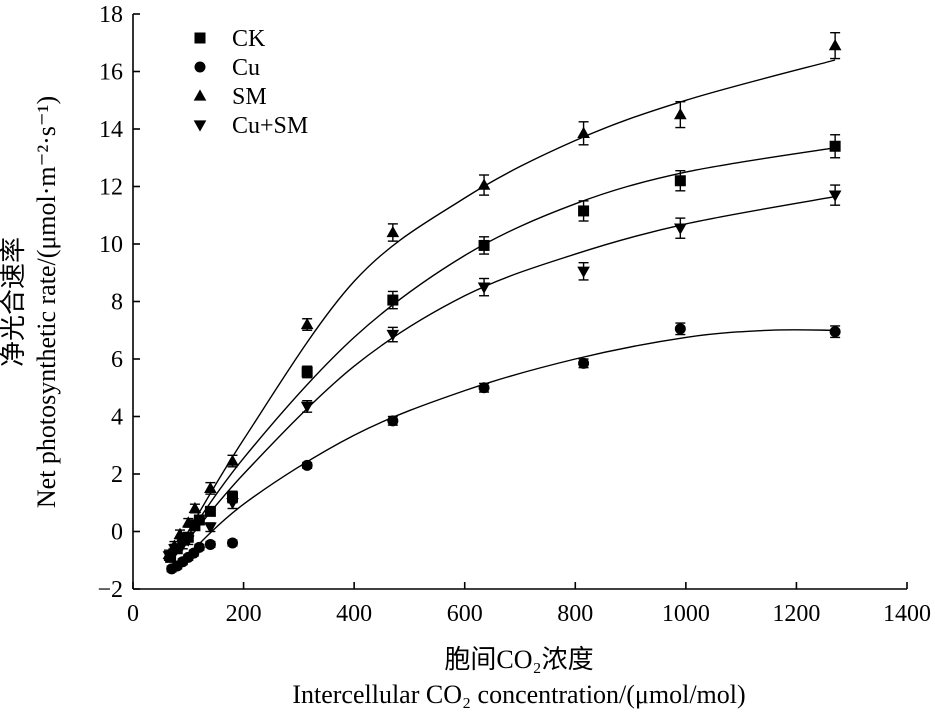 The width and height of the screenshot is (935, 713). I want to click on y-tick-label: 2, so click(117, 475).